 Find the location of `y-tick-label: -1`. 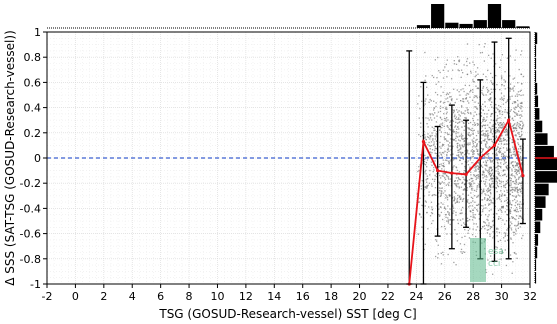

y-tick-label: -1 is located at coordinates (35, 284).